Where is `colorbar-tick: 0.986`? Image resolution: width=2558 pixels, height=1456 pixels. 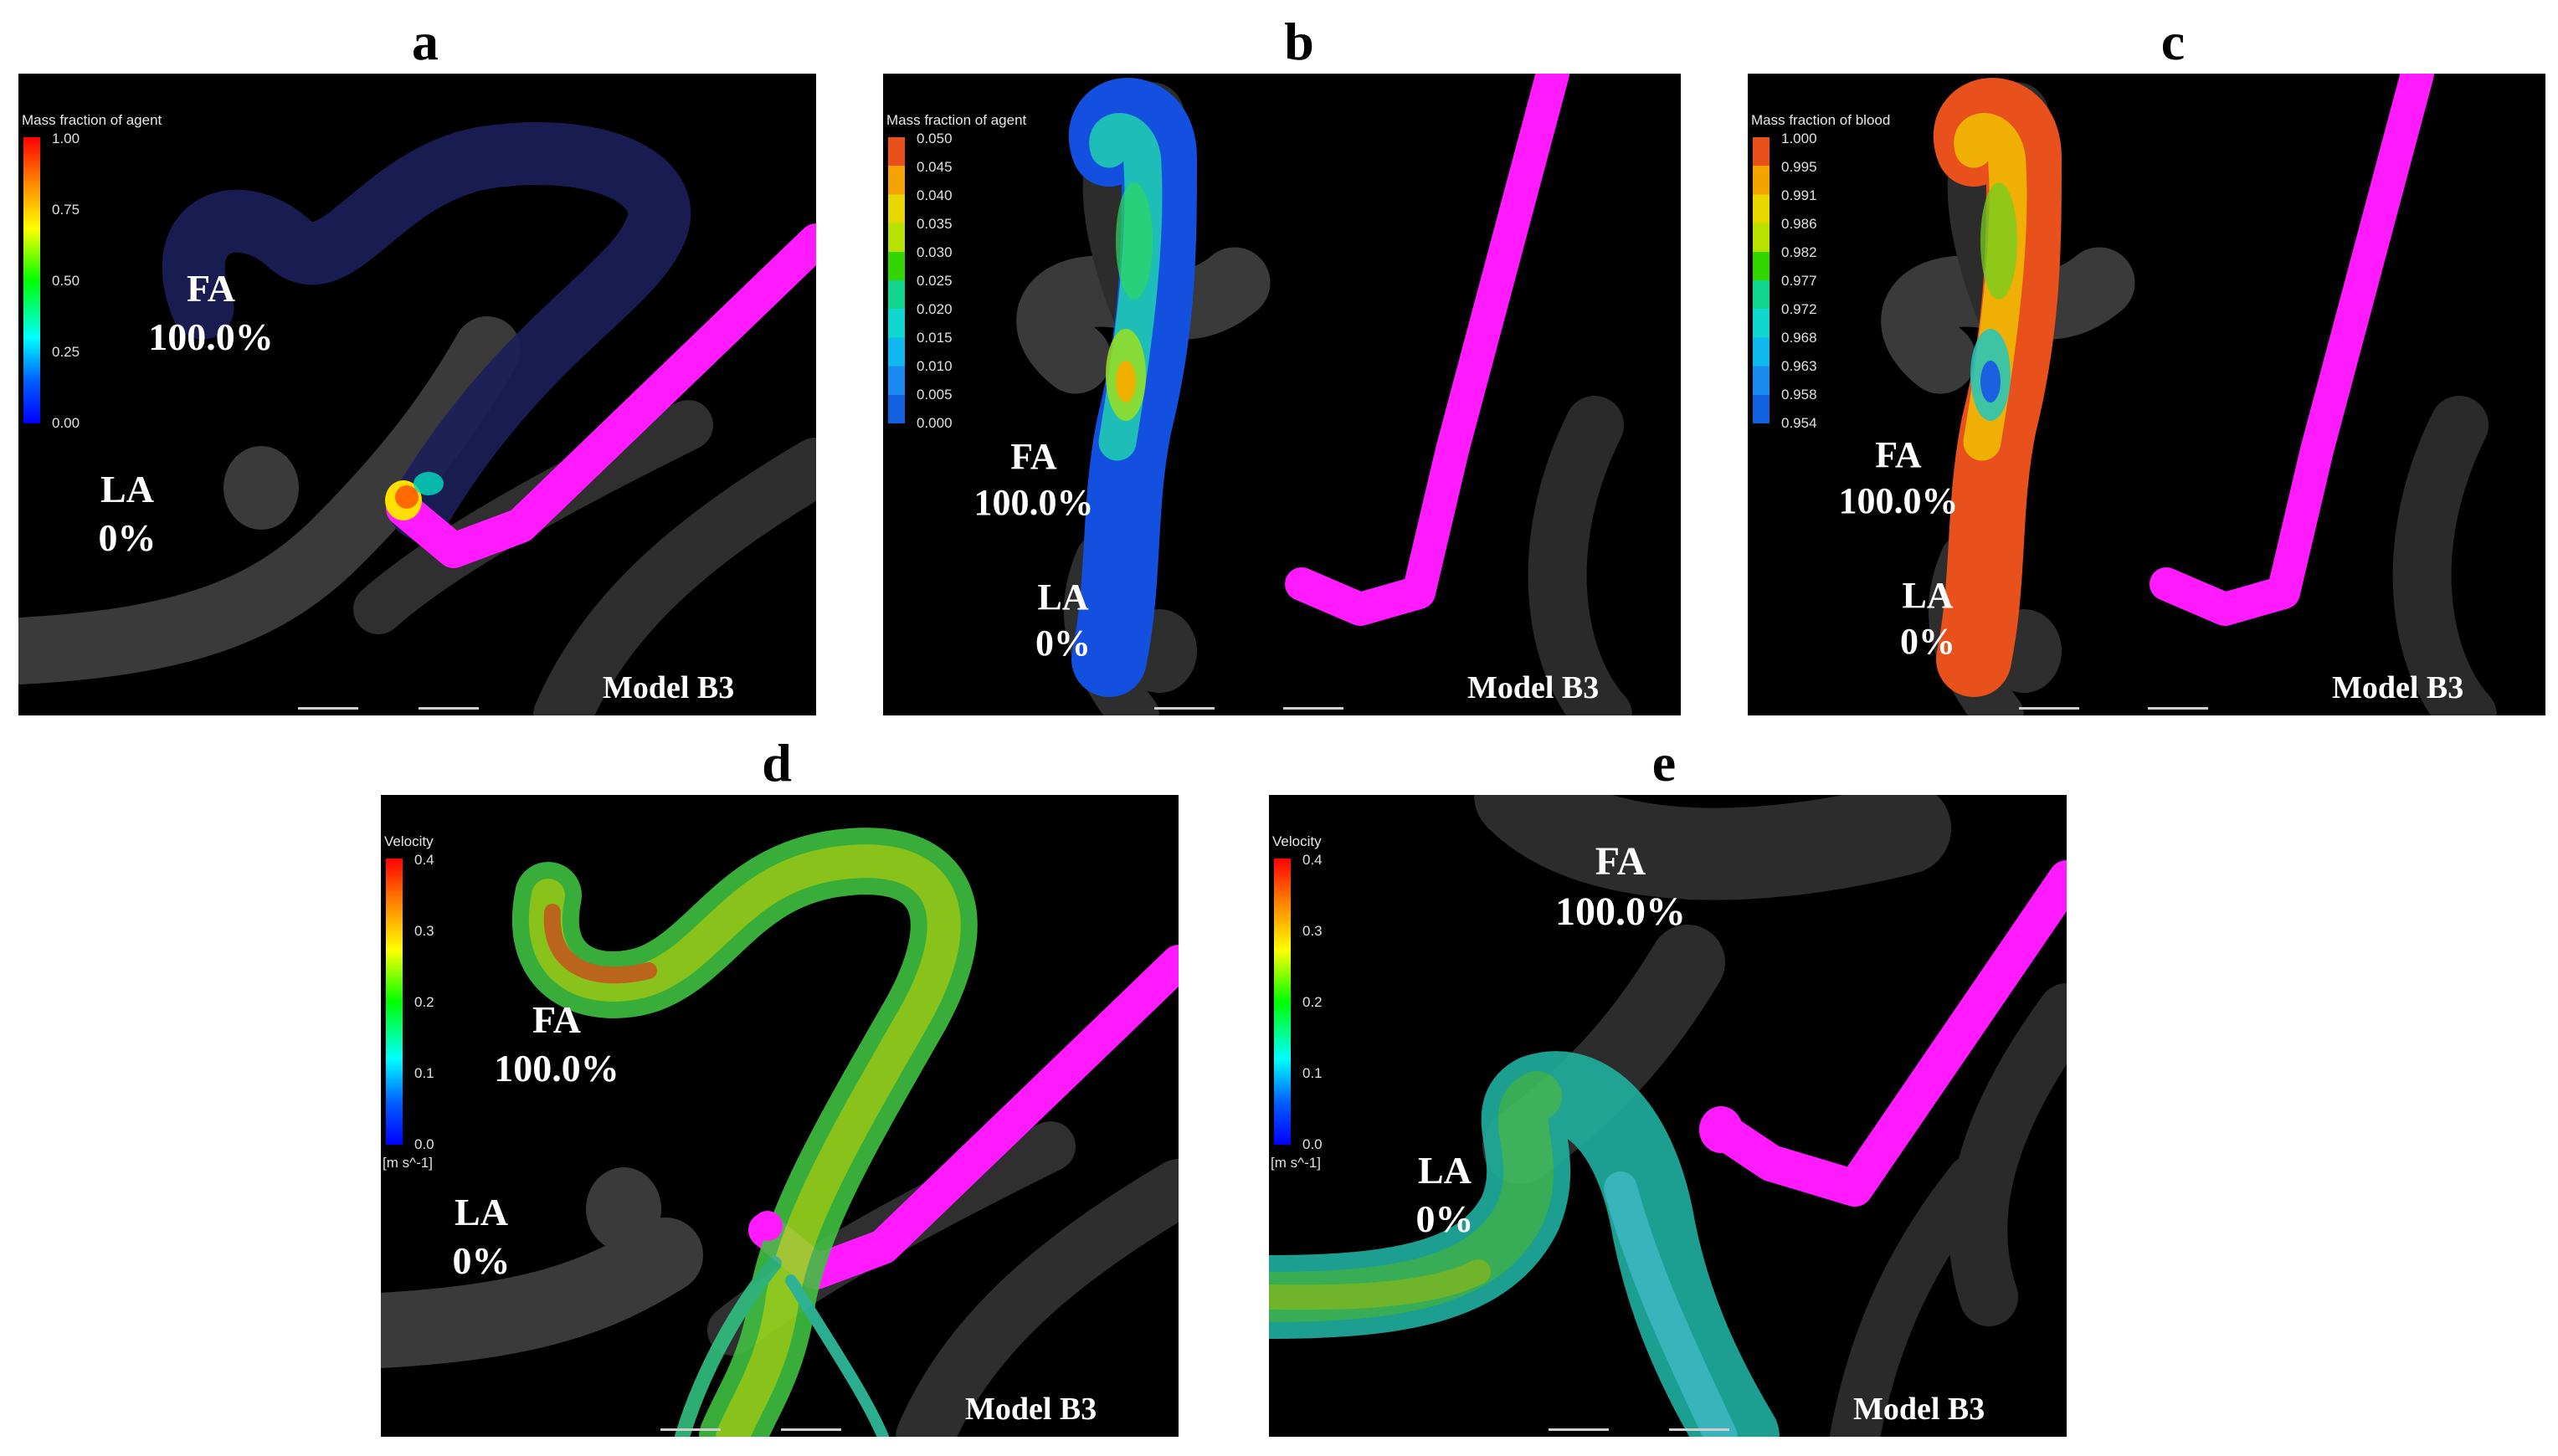 colorbar-tick: 0.986 is located at coordinates (1799, 224).